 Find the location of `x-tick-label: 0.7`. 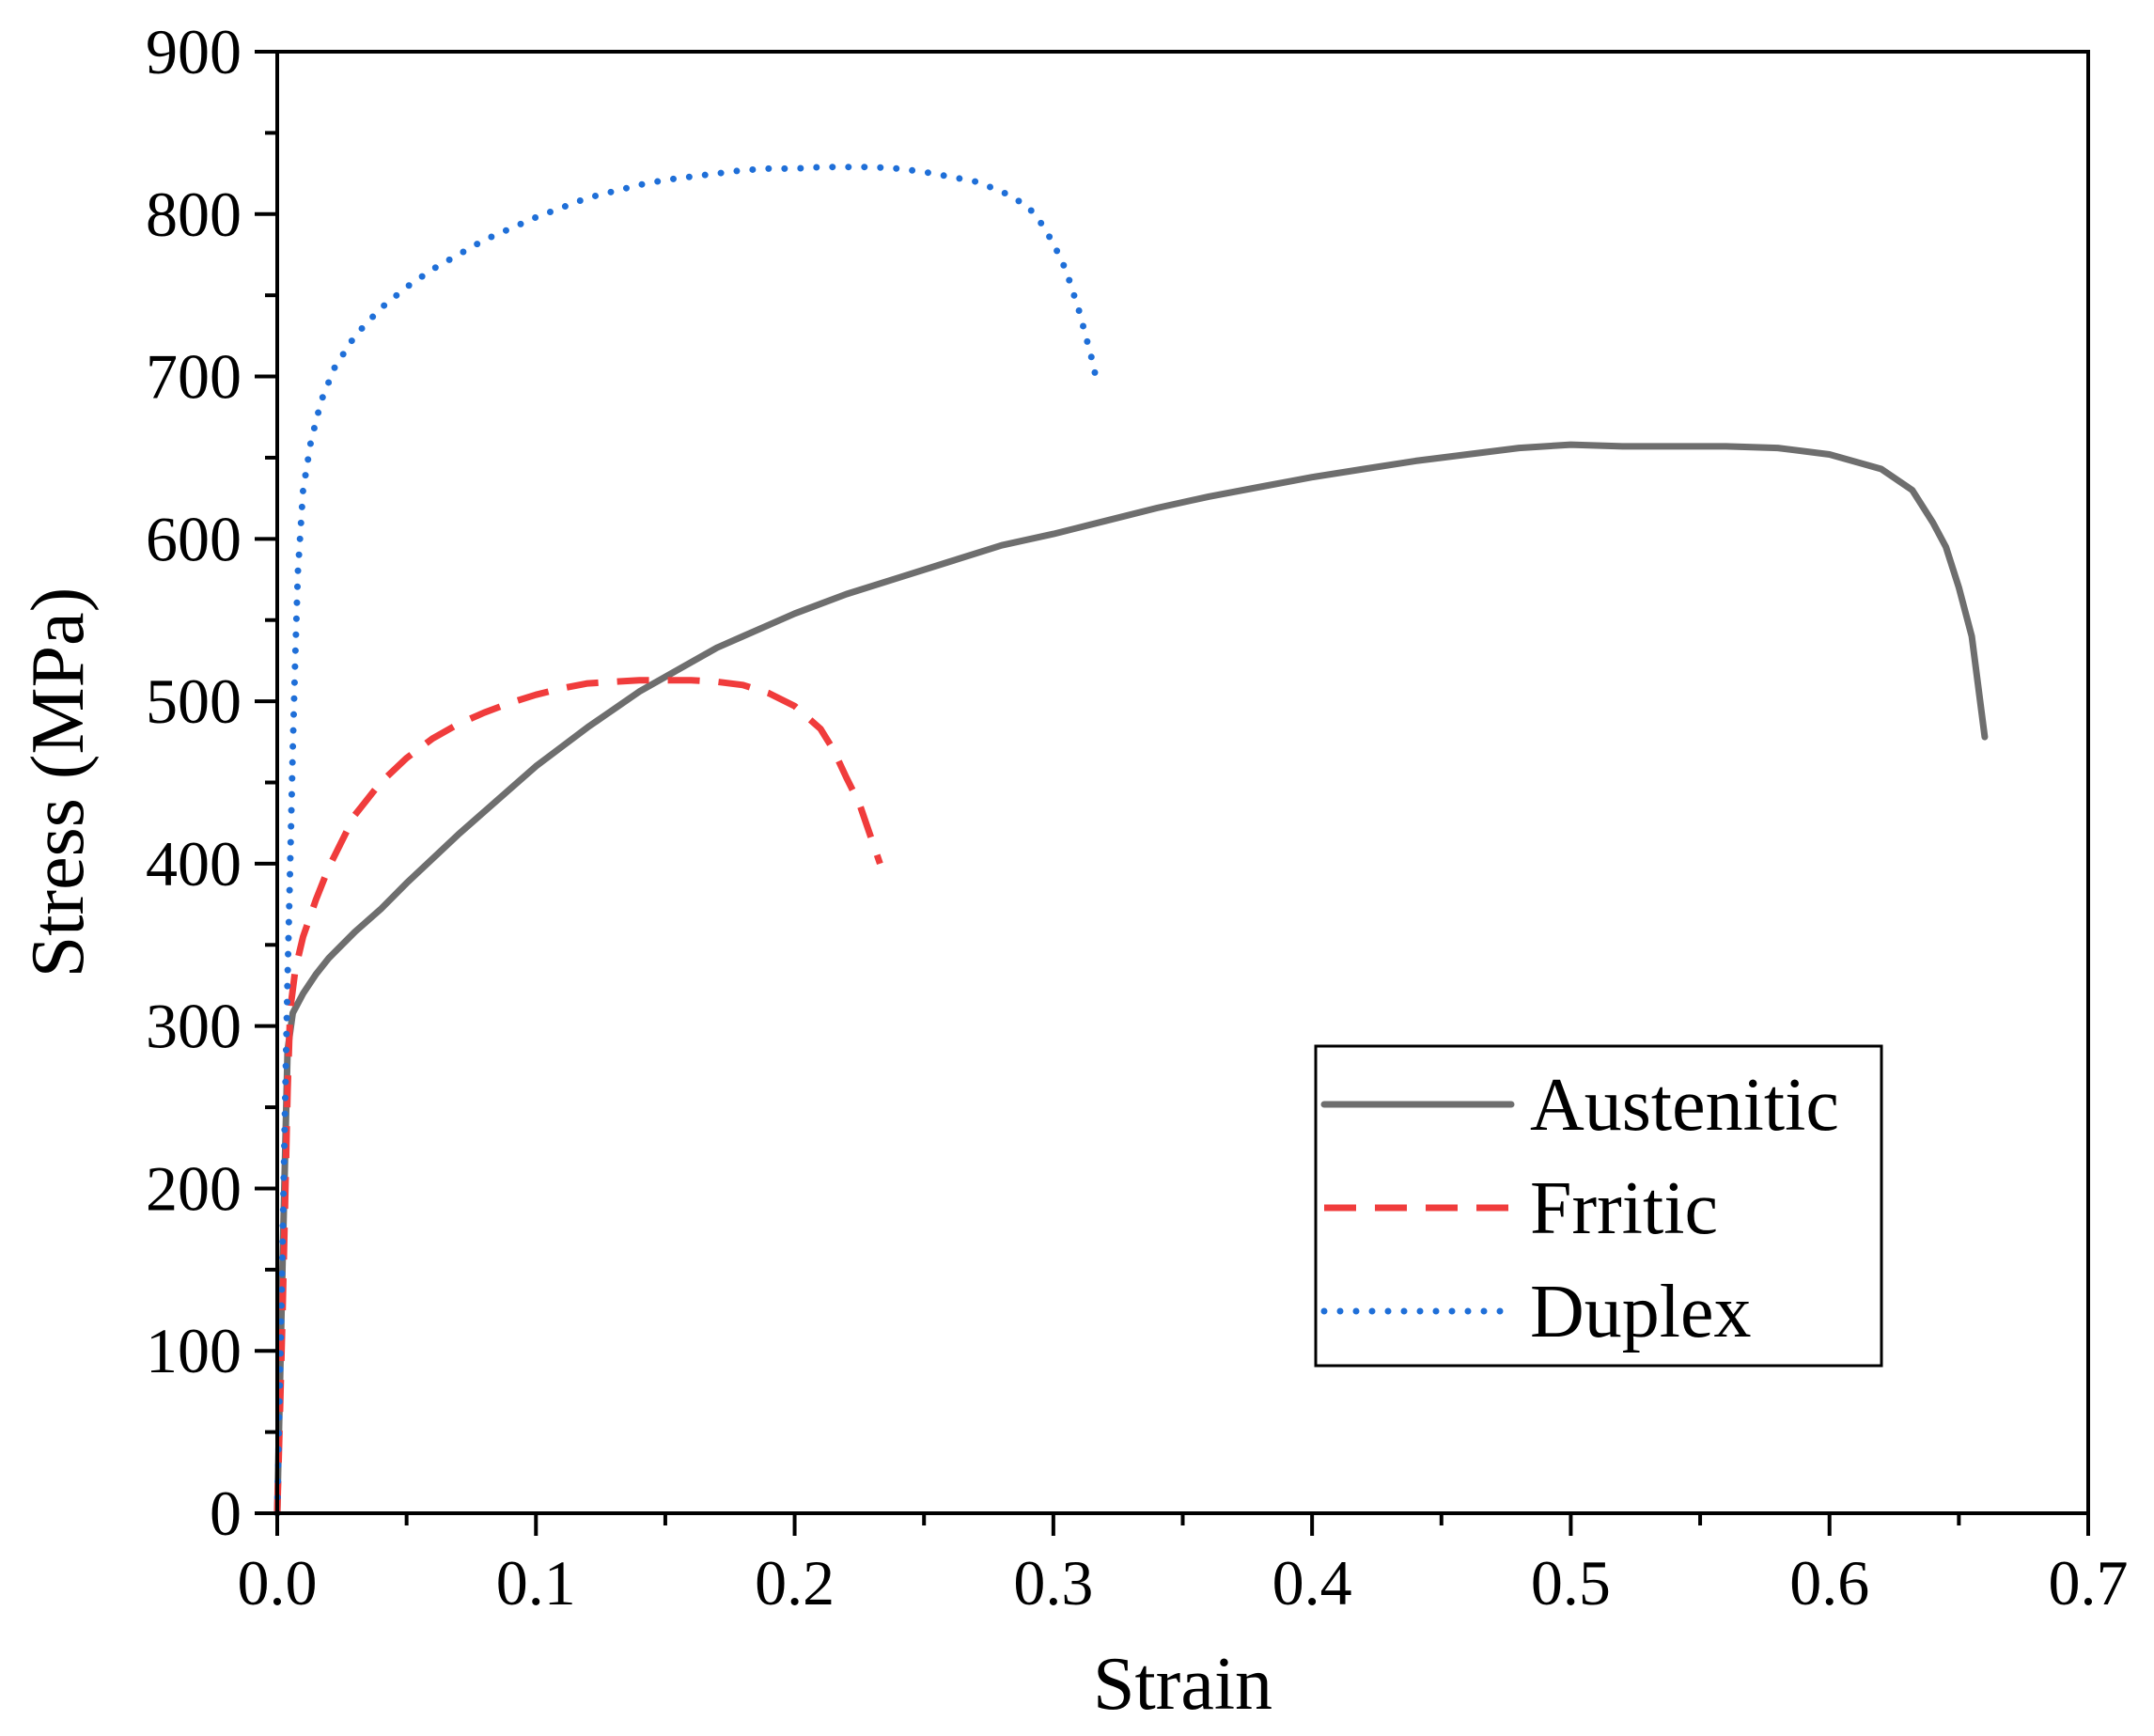

x-tick-label: 0.7 is located at coordinates (2089, 1583).